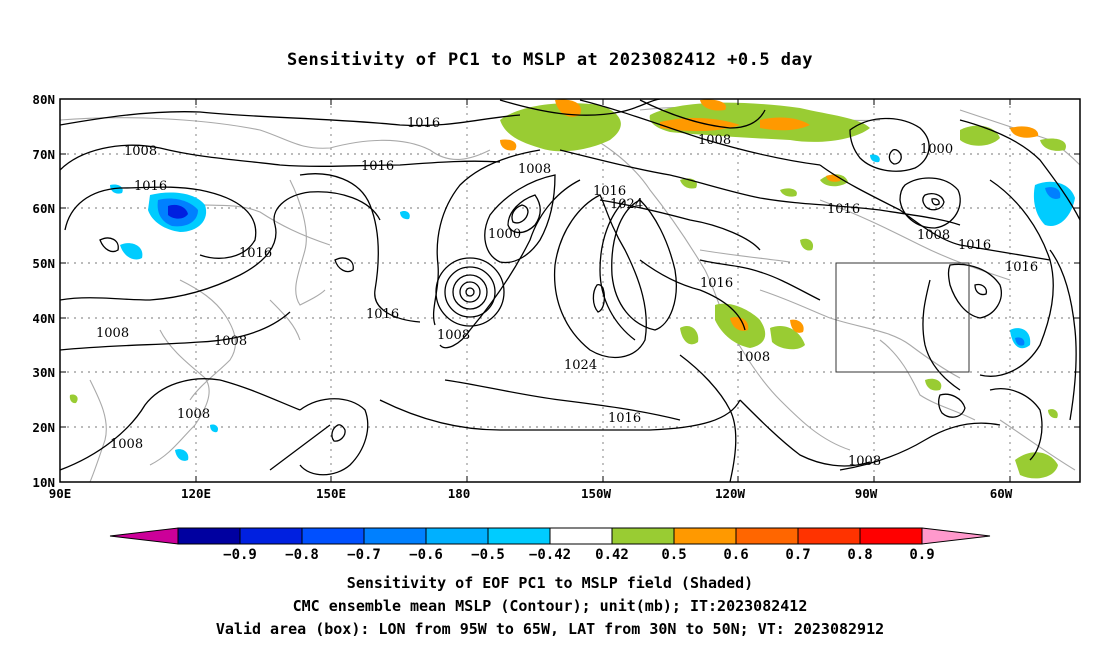 Image resolution: width=1100 pixels, height=650 pixels. Describe the element at coordinates (735, 555) in the screenshot. I see `colorbar-tick-label: 0.6` at that location.